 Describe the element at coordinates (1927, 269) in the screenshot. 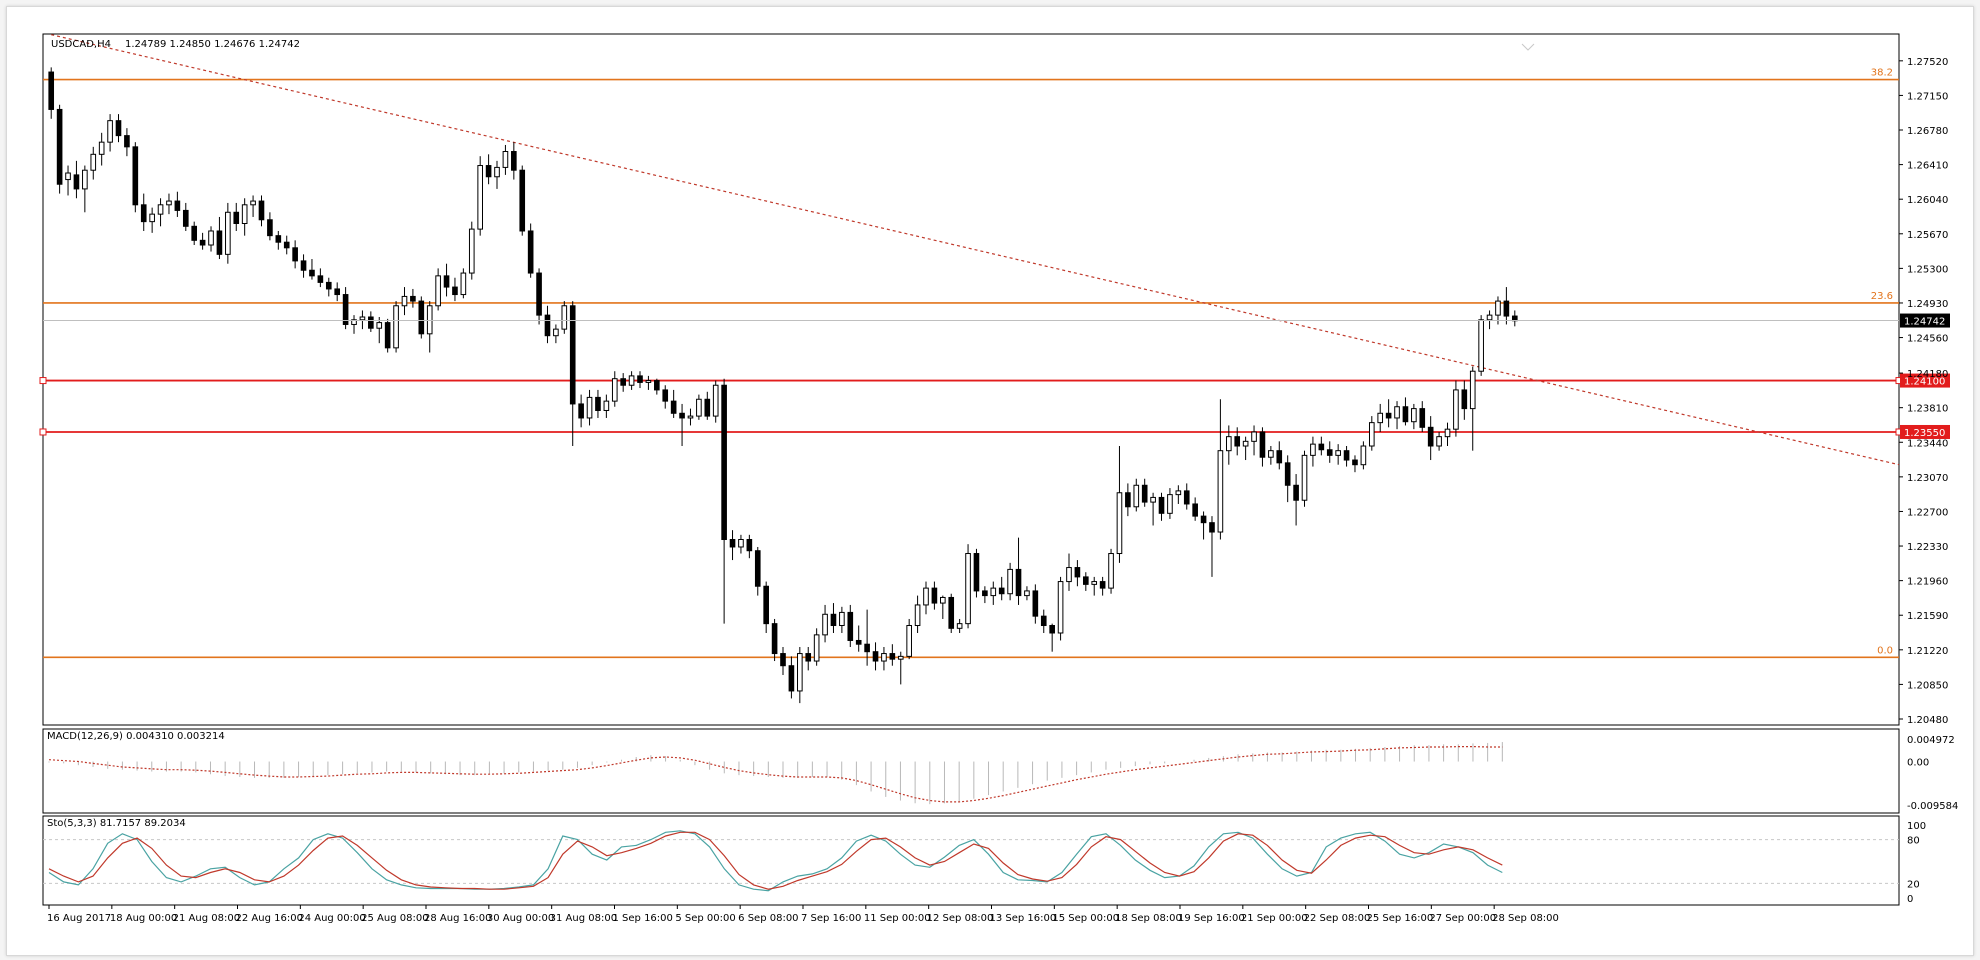

I see `price-tick-label: 1.25300` at that location.